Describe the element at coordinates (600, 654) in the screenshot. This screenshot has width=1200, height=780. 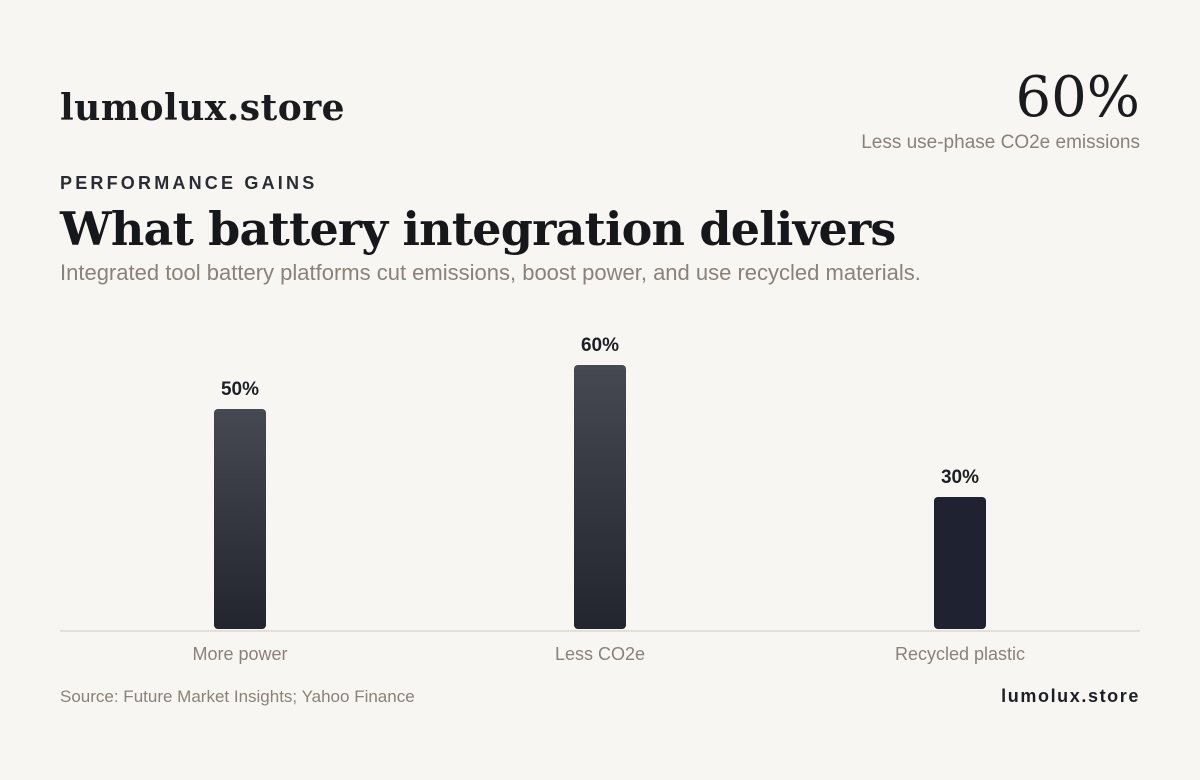
I see `x-tick-label: Less CO2e` at that location.